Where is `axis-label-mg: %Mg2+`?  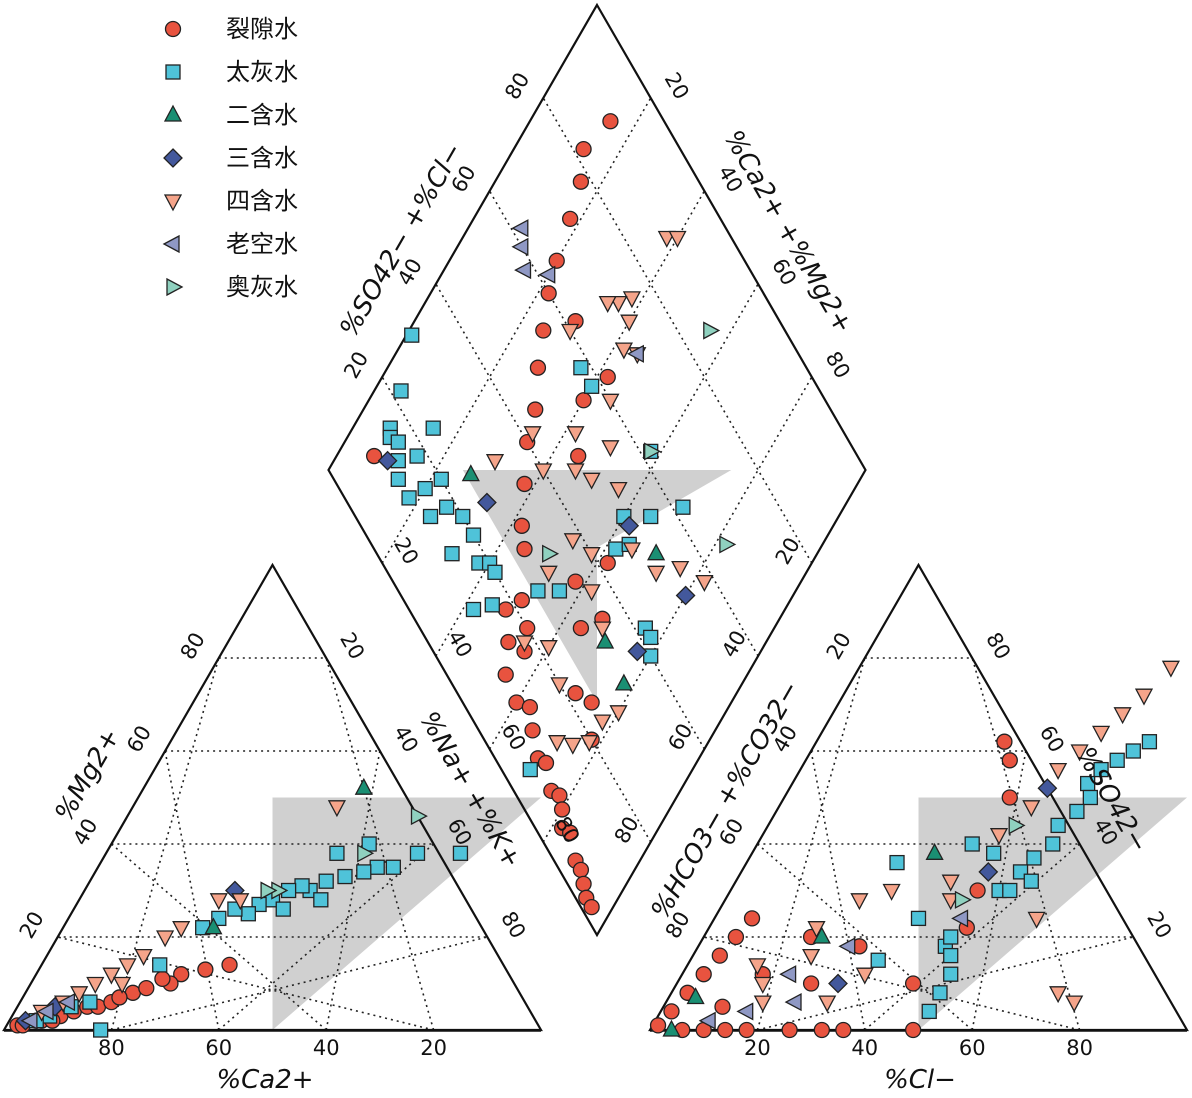 axis-label-mg: %Mg2+ is located at coordinates (88, 774).